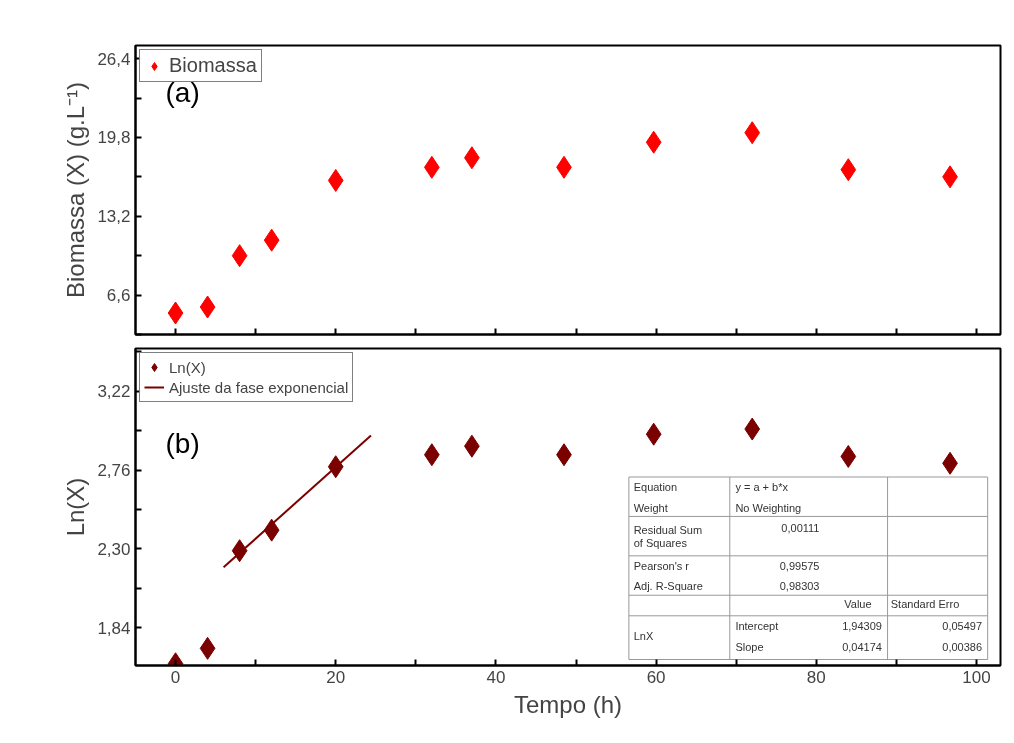  Describe the element at coordinates (757, 626) in the screenshot. I see `annotation: Intercept` at that location.